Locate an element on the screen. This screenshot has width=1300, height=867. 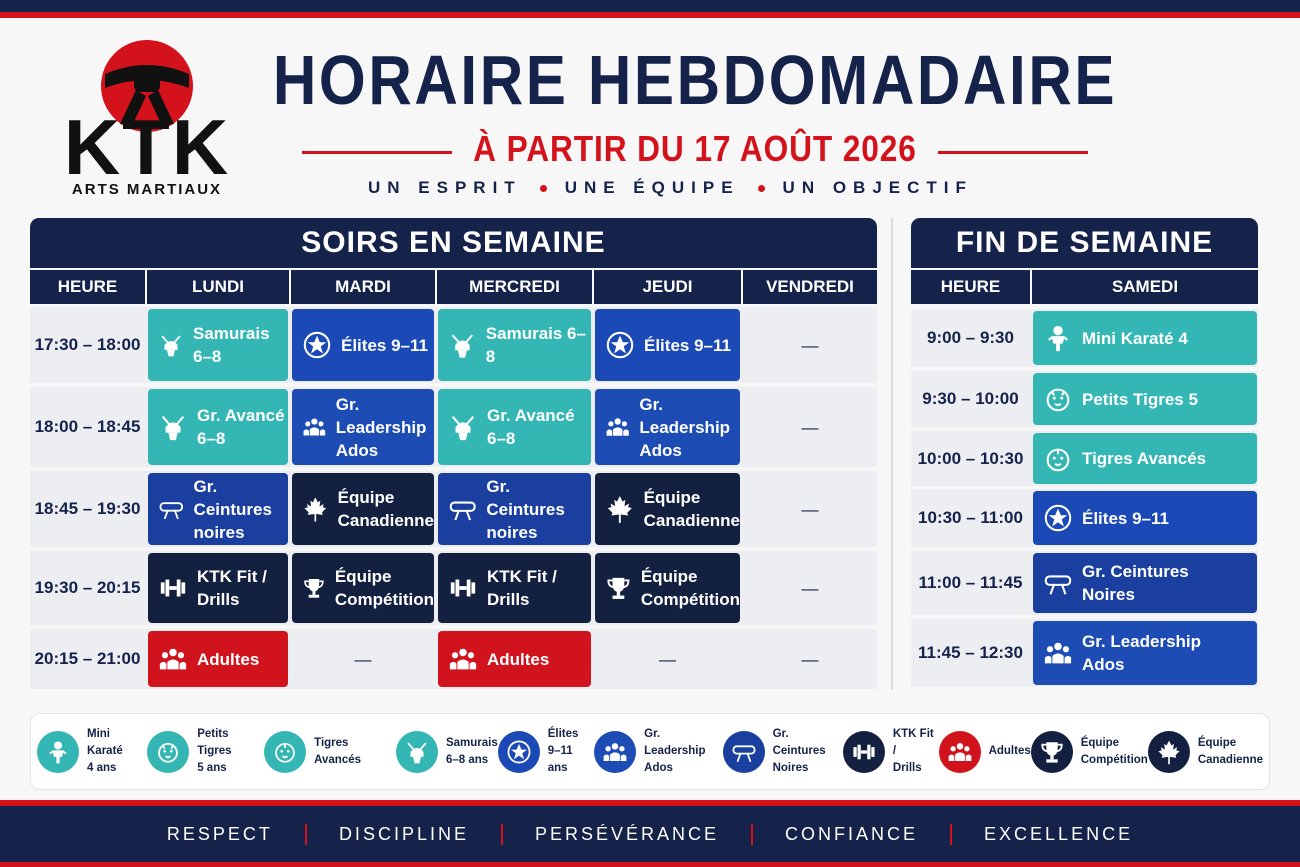
legend-item: Gr. Ceintures Noires is located at coordinates (782, 751).